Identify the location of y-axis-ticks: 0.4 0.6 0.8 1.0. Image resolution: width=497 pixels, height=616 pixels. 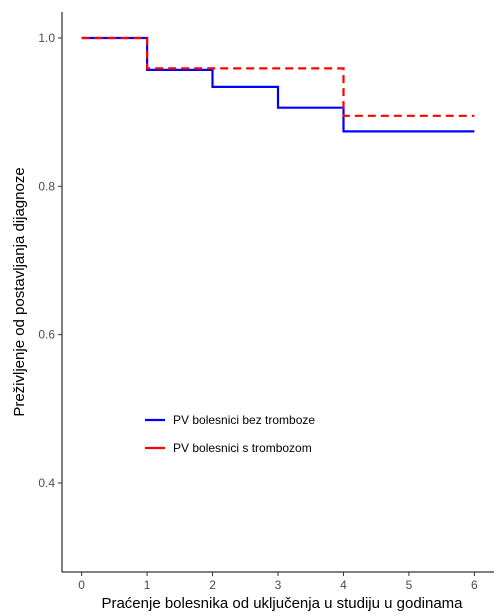
(50, 260).